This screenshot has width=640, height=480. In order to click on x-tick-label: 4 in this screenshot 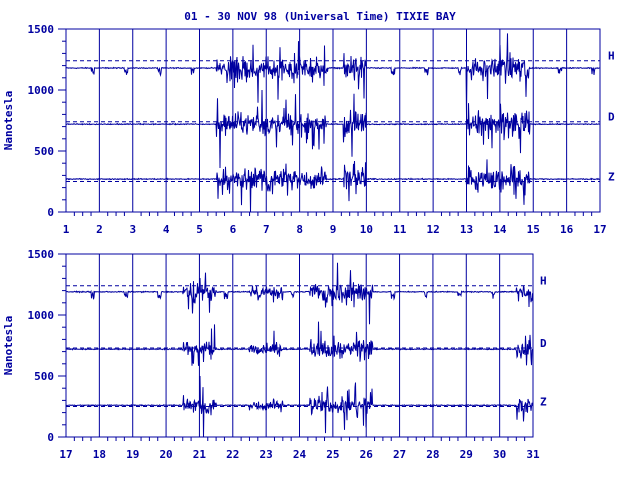, I will do `click(166, 229)`.